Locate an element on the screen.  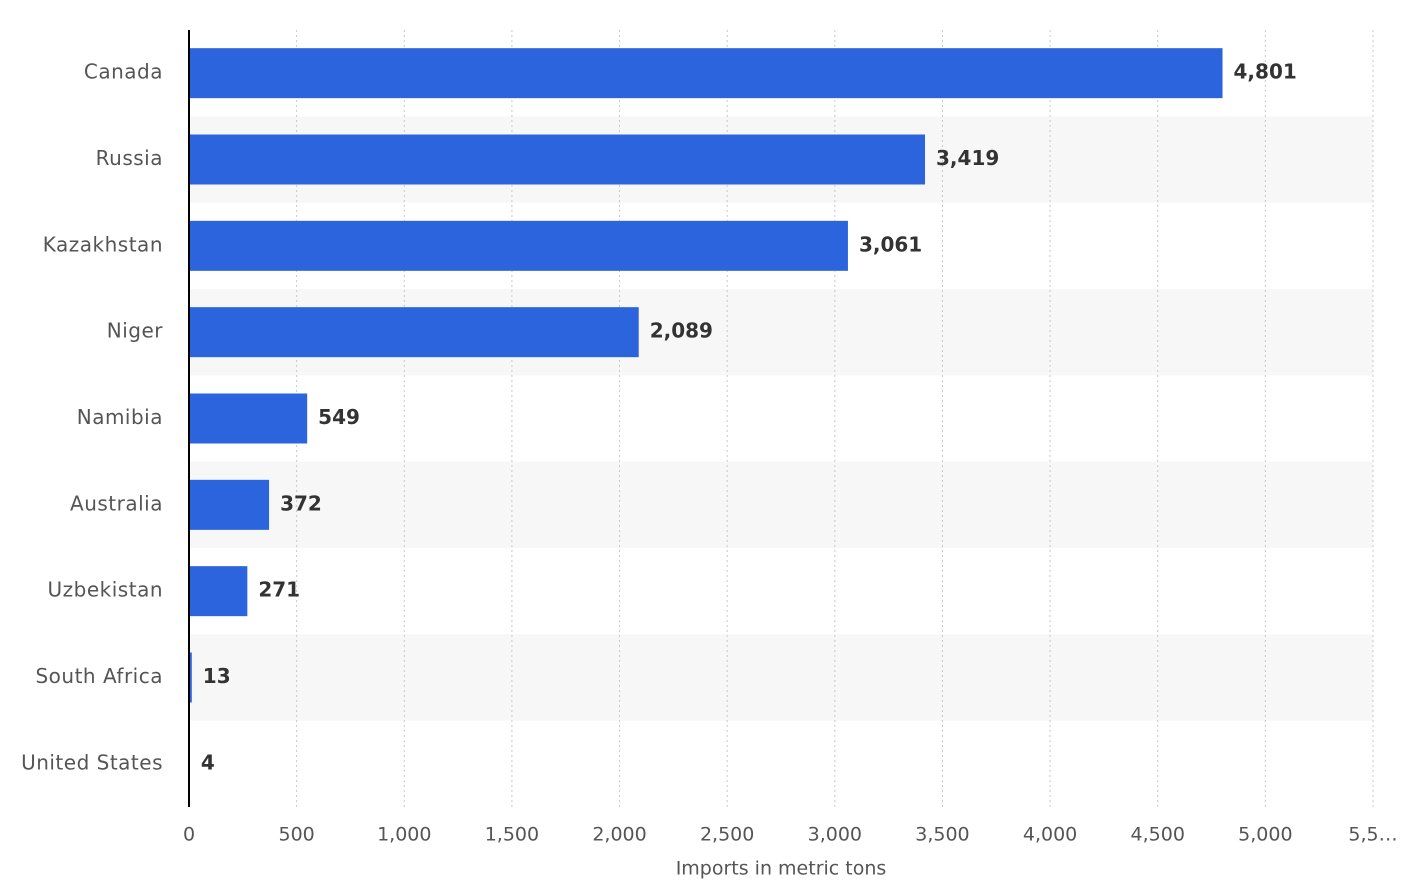
value-label: 549 is located at coordinates (339, 417).